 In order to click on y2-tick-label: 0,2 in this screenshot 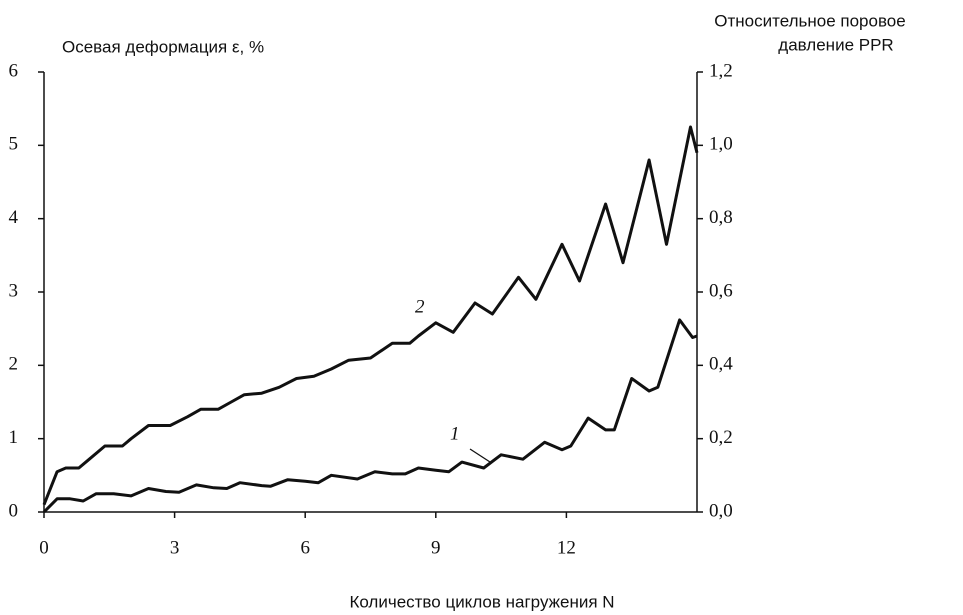, I will do `click(721, 437)`.